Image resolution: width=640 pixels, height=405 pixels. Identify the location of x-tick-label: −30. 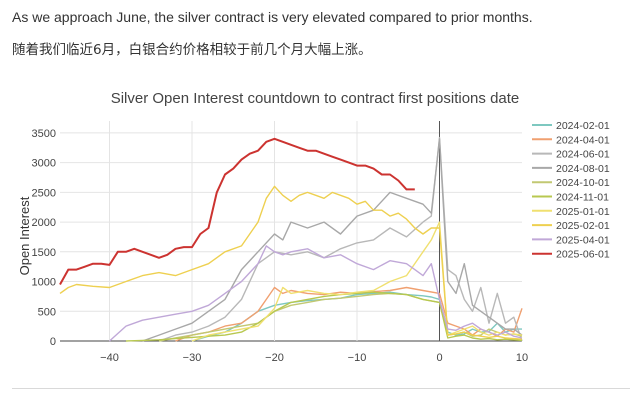
(192, 358).